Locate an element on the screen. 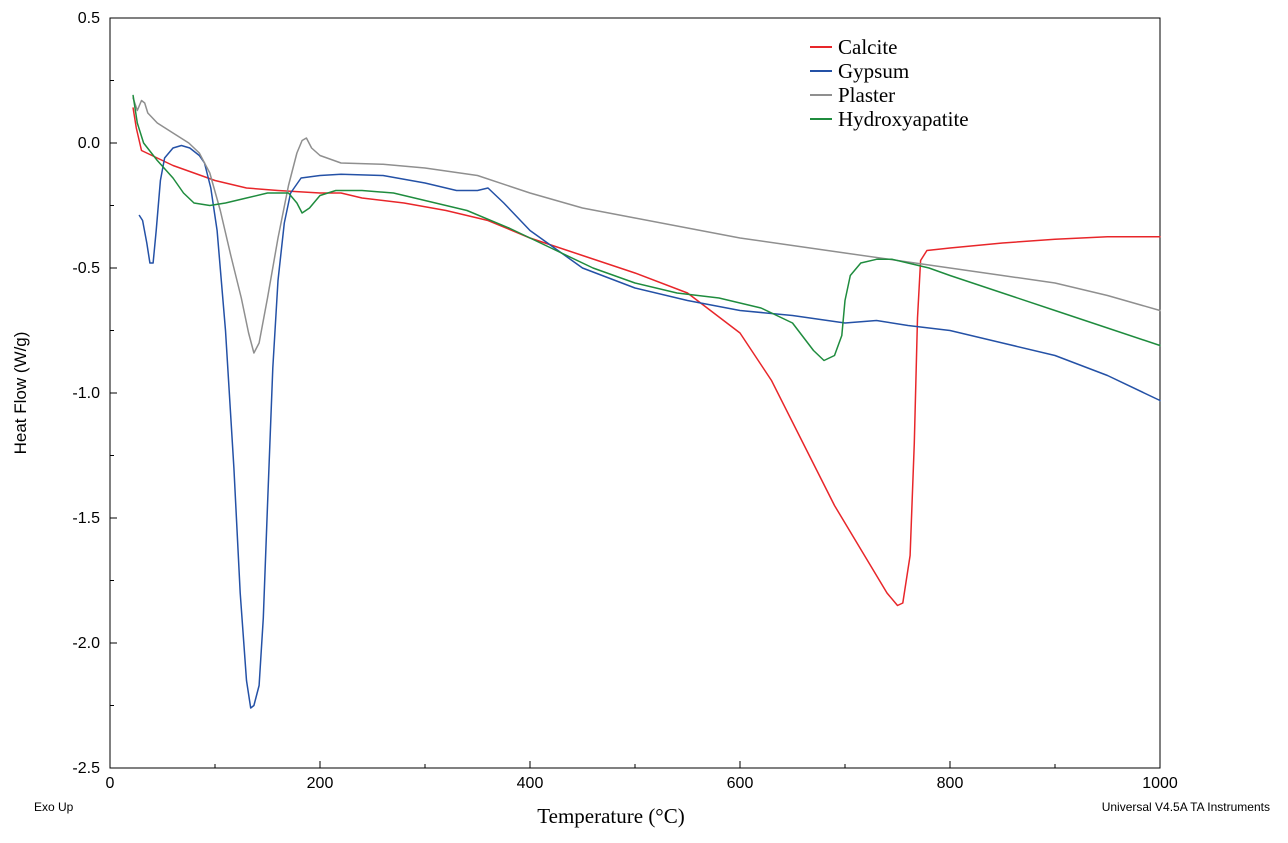  y-tick-label: -2.5 is located at coordinates (86, 768).